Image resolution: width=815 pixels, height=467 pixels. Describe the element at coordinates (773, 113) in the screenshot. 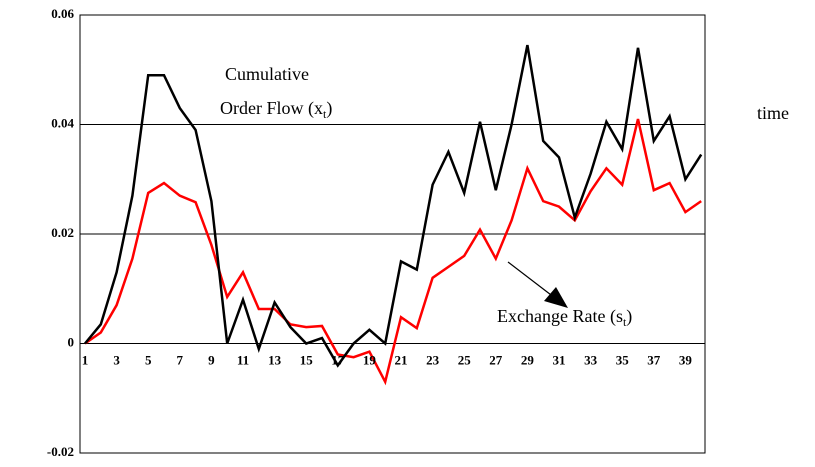

I see `x-axis-label: time` at that location.